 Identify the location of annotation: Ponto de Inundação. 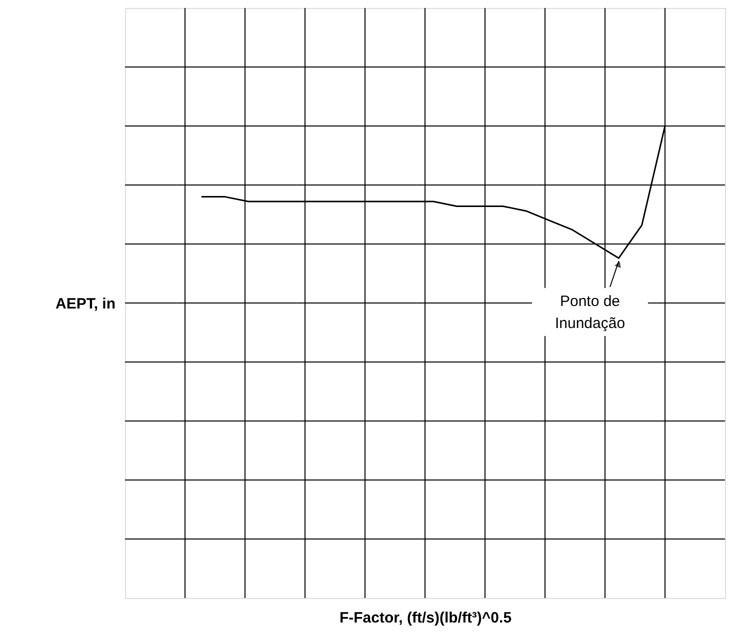
(590, 312).